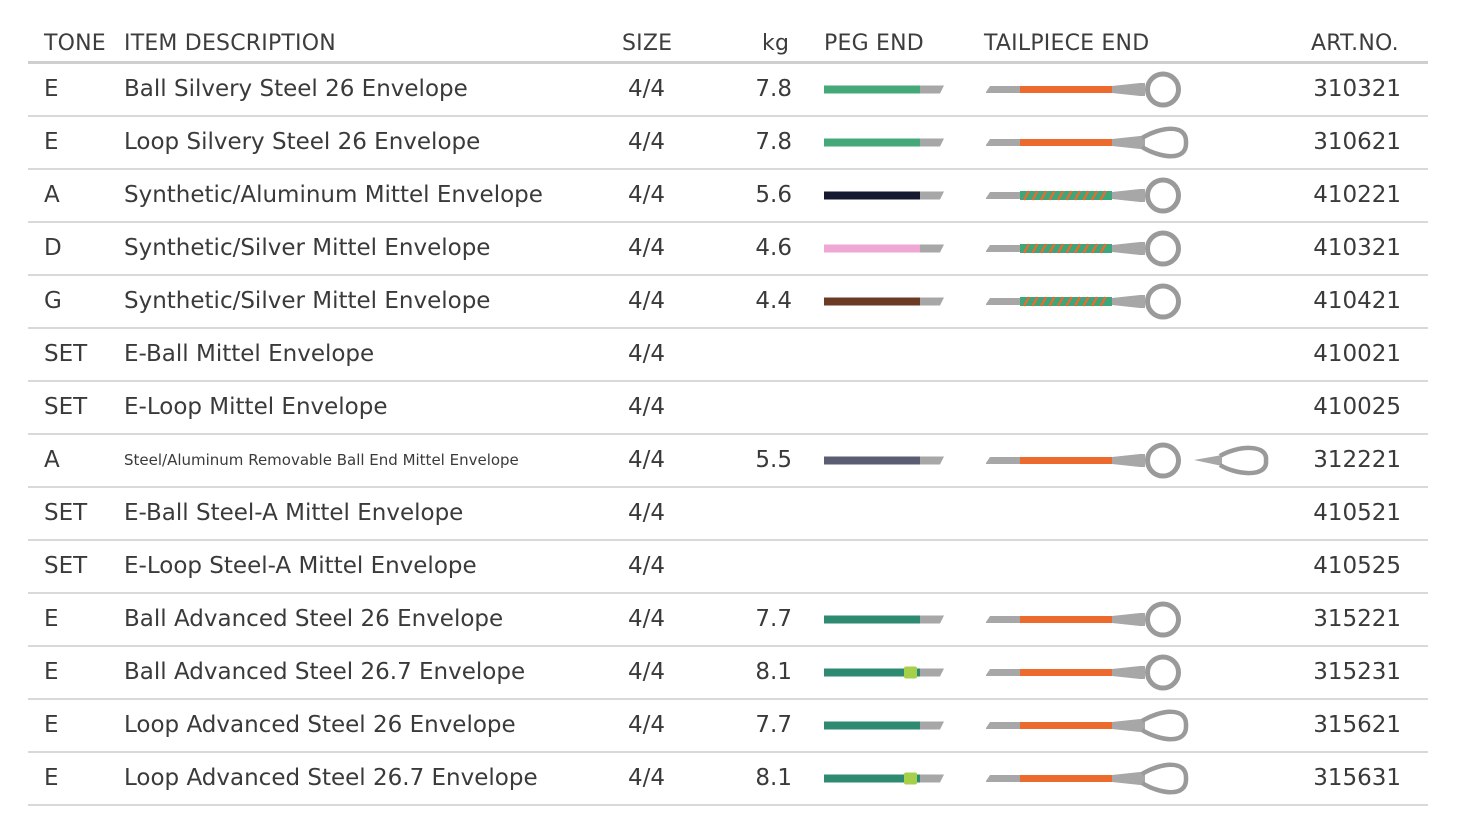  Describe the element at coordinates (1357, 725) in the screenshot. I see `art-no-cell: 315621` at that location.